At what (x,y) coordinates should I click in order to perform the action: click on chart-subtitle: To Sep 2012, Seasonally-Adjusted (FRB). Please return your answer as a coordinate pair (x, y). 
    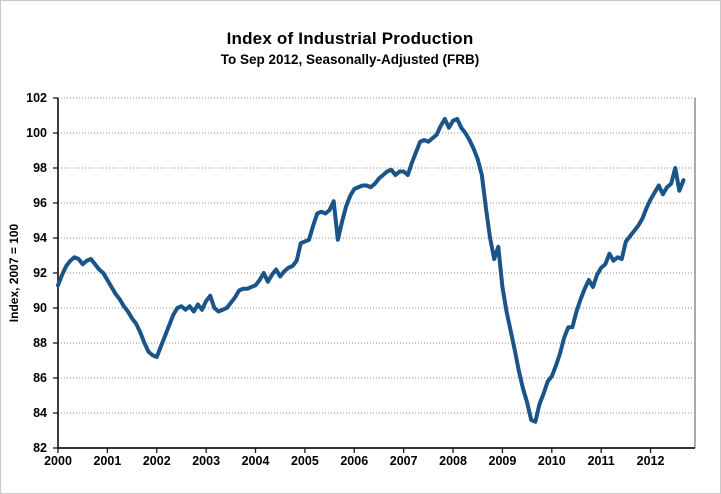
    Looking at the image, I should click on (350, 59).